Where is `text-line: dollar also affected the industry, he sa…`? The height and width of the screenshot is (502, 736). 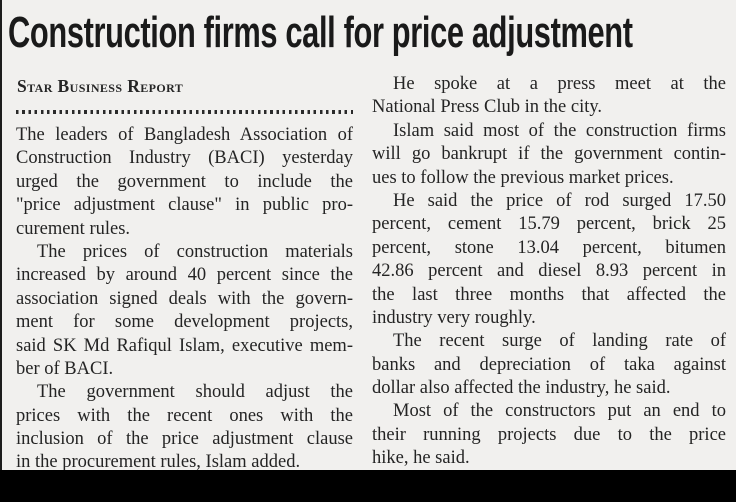
text-line: dollar also affected the industry, he sa… is located at coordinates (521, 388).